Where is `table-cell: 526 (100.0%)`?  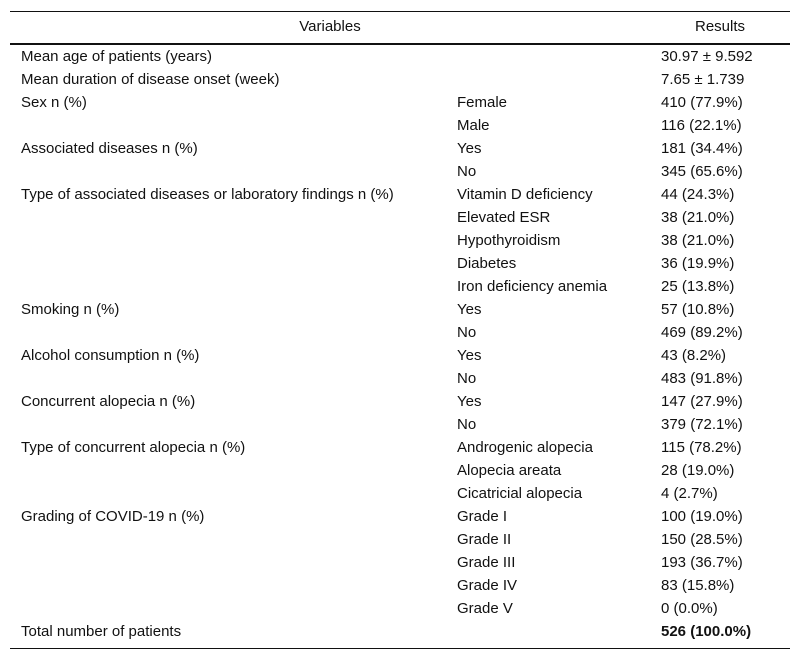 table-cell: 526 (100.0%) is located at coordinates (706, 631).